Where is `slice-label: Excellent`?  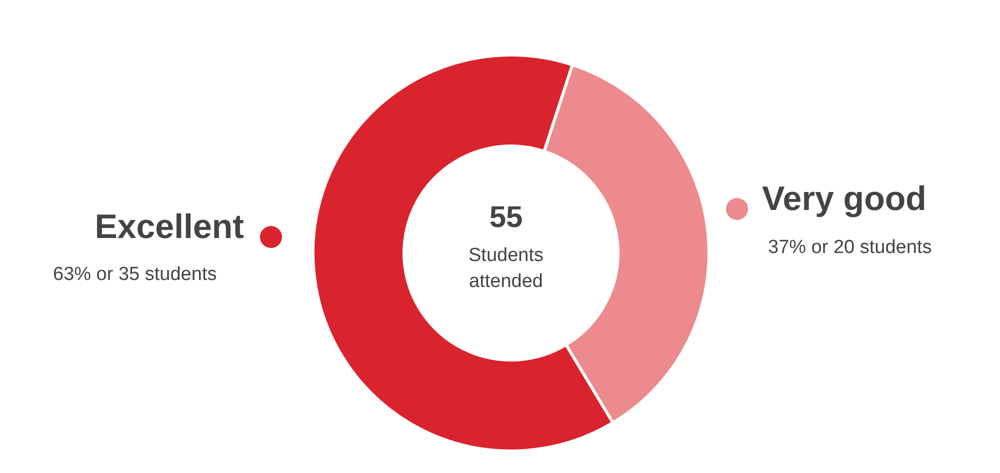 slice-label: Excellent is located at coordinates (169, 227).